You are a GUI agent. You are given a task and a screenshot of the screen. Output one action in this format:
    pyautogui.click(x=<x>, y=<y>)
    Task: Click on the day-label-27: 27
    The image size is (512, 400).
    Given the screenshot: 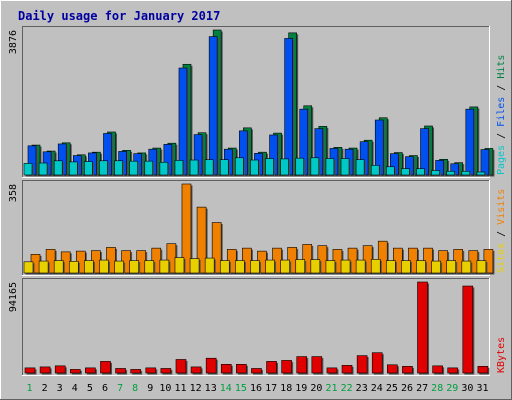 What is the action you would take?
    pyautogui.click(x=422, y=388)
    